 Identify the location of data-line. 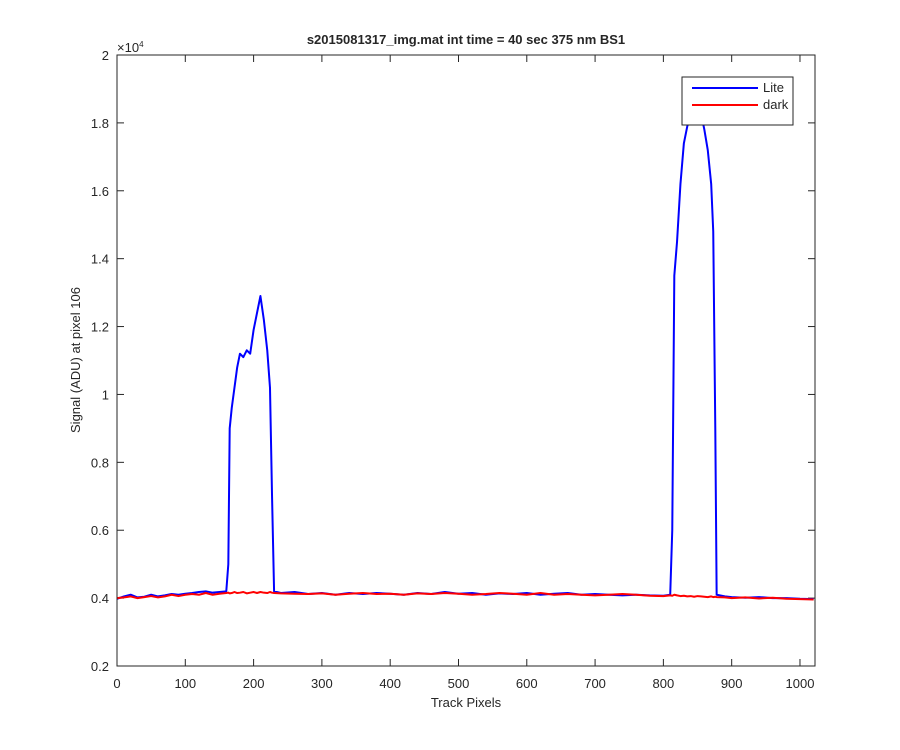
(465, 596).